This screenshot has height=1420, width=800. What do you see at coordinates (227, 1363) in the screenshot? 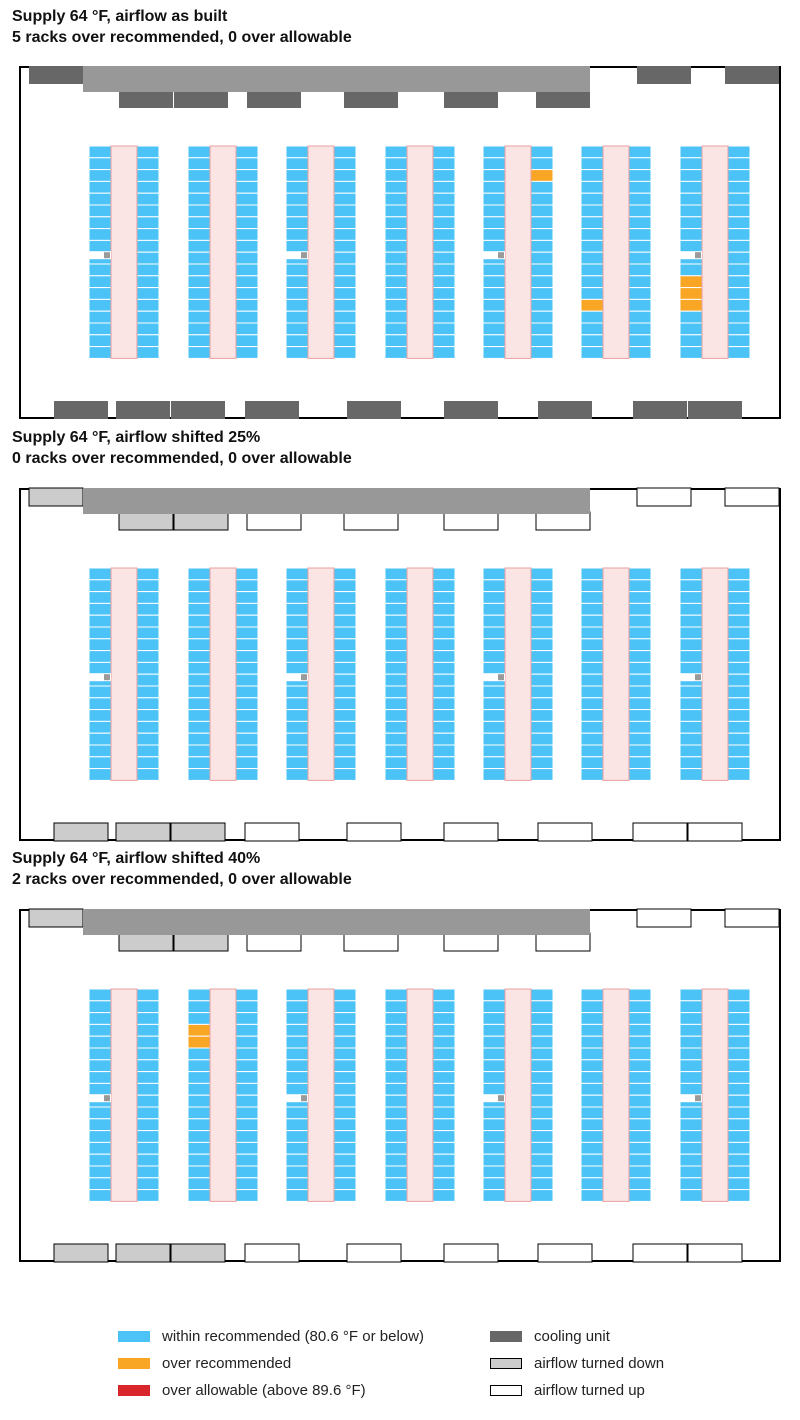
I see `legend-label-over-recommended: over recommended` at bounding box center [227, 1363].